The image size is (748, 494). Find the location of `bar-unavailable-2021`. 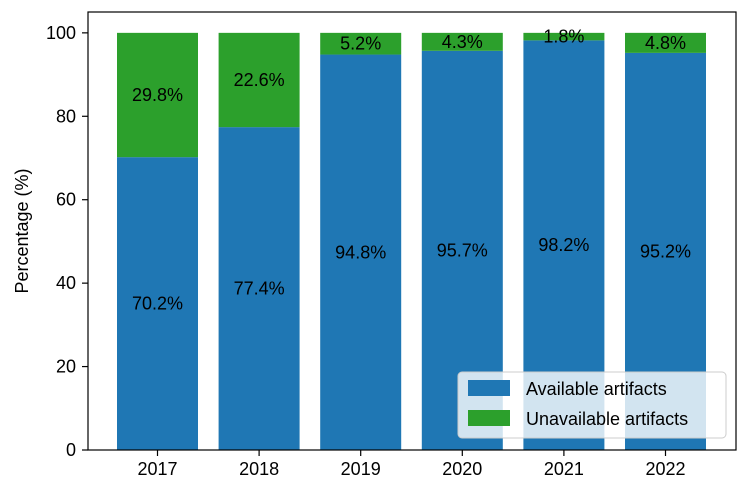

bar-unavailable-2021 is located at coordinates (564, 36).